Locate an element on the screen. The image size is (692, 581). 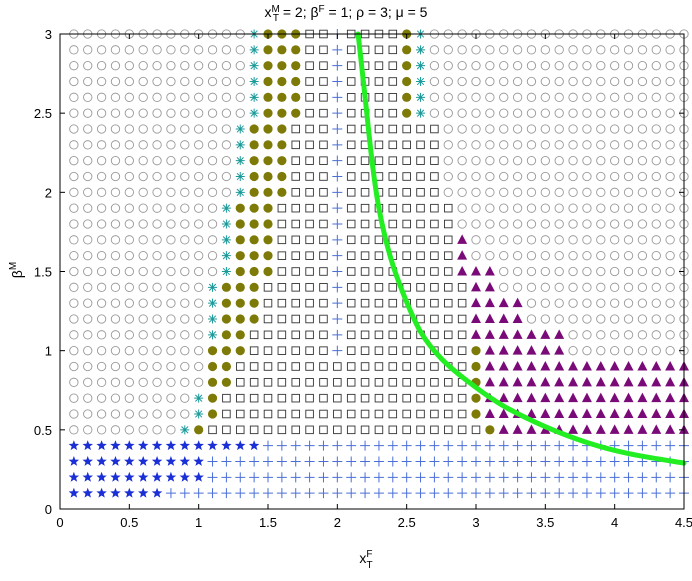
x-tick-label: 0 is located at coordinates (59, 522).